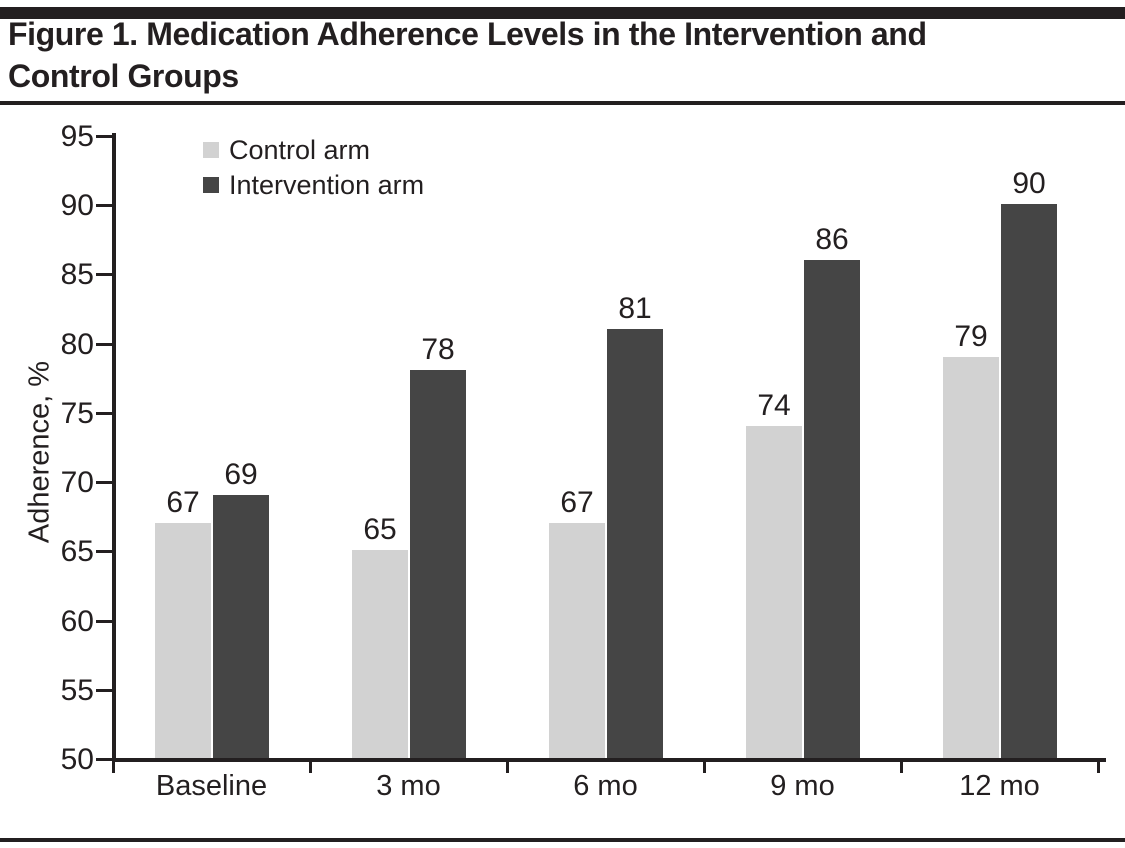  What do you see at coordinates (1029, 183) in the screenshot?
I see `bar-value-label-intervention-arm-12-mo: 90` at bounding box center [1029, 183].